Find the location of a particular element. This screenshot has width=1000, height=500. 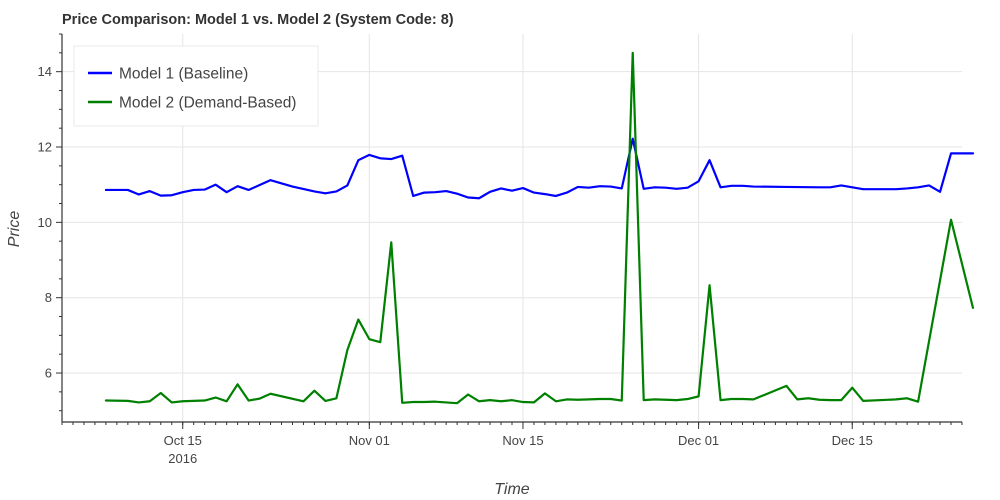

y-tick-label: 10 is located at coordinates (45, 222).